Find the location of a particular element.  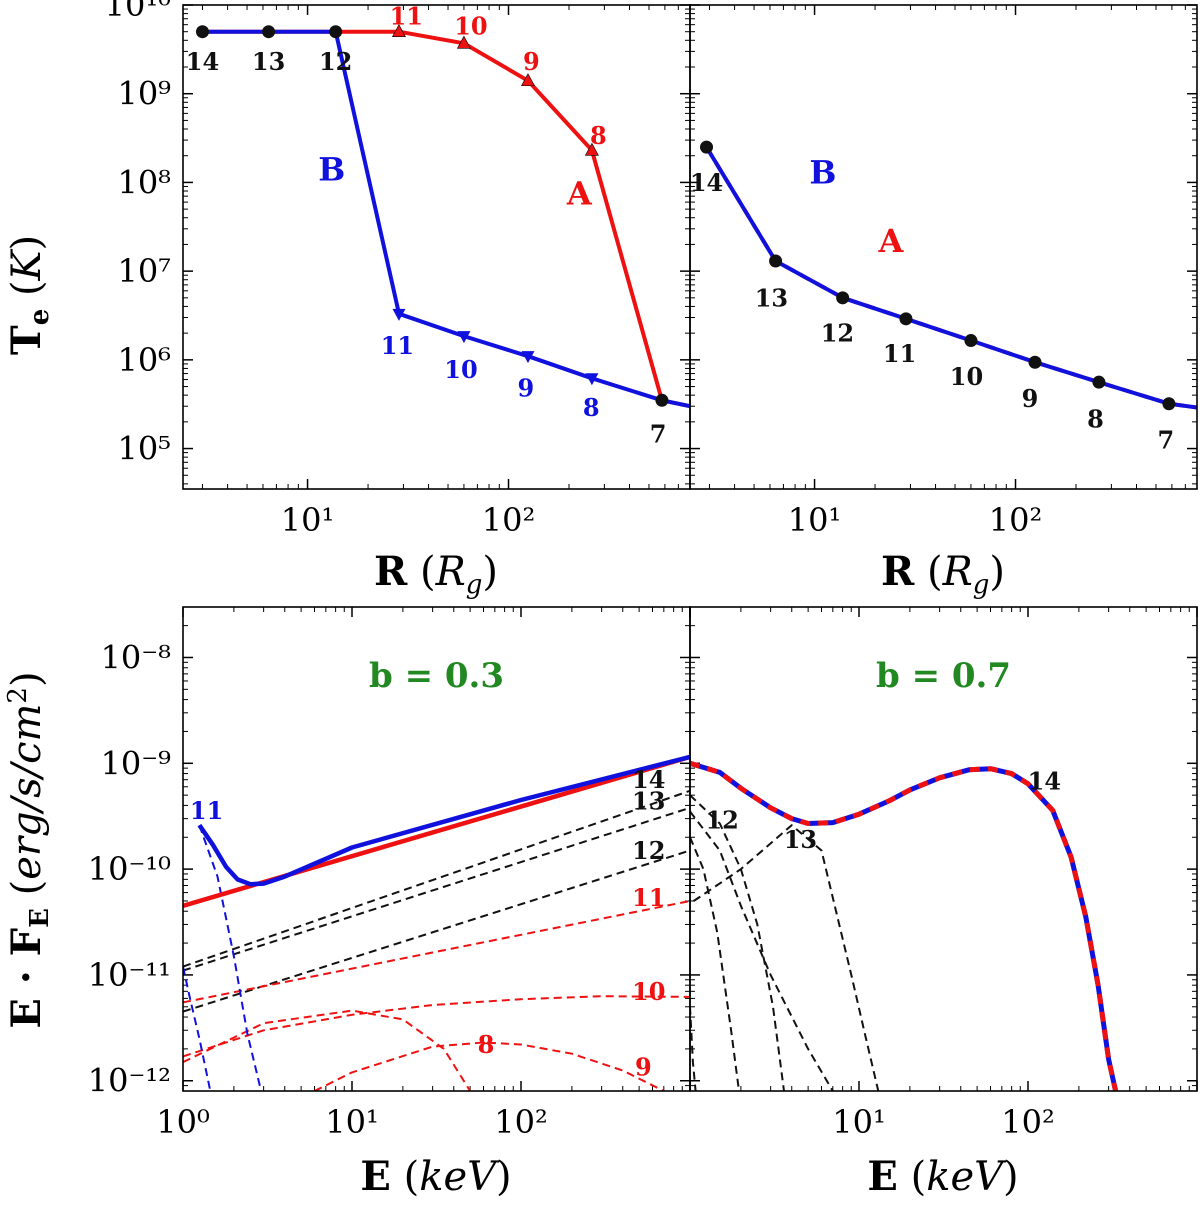

series-group-top-left is located at coordinates (446, 219).